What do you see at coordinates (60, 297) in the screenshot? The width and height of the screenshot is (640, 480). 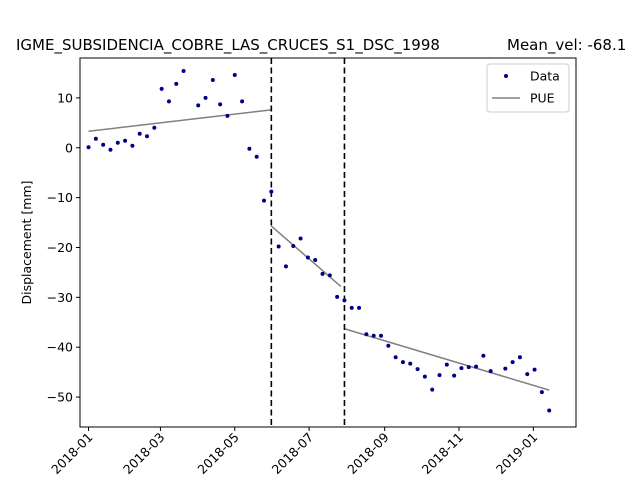 I see `y-tick-label: −30` at bounding box center [60, 297].